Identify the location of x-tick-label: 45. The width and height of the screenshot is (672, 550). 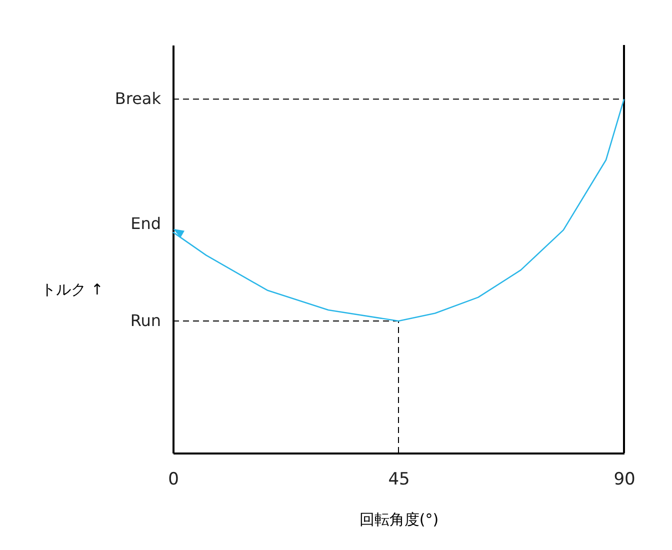
(399, 480).